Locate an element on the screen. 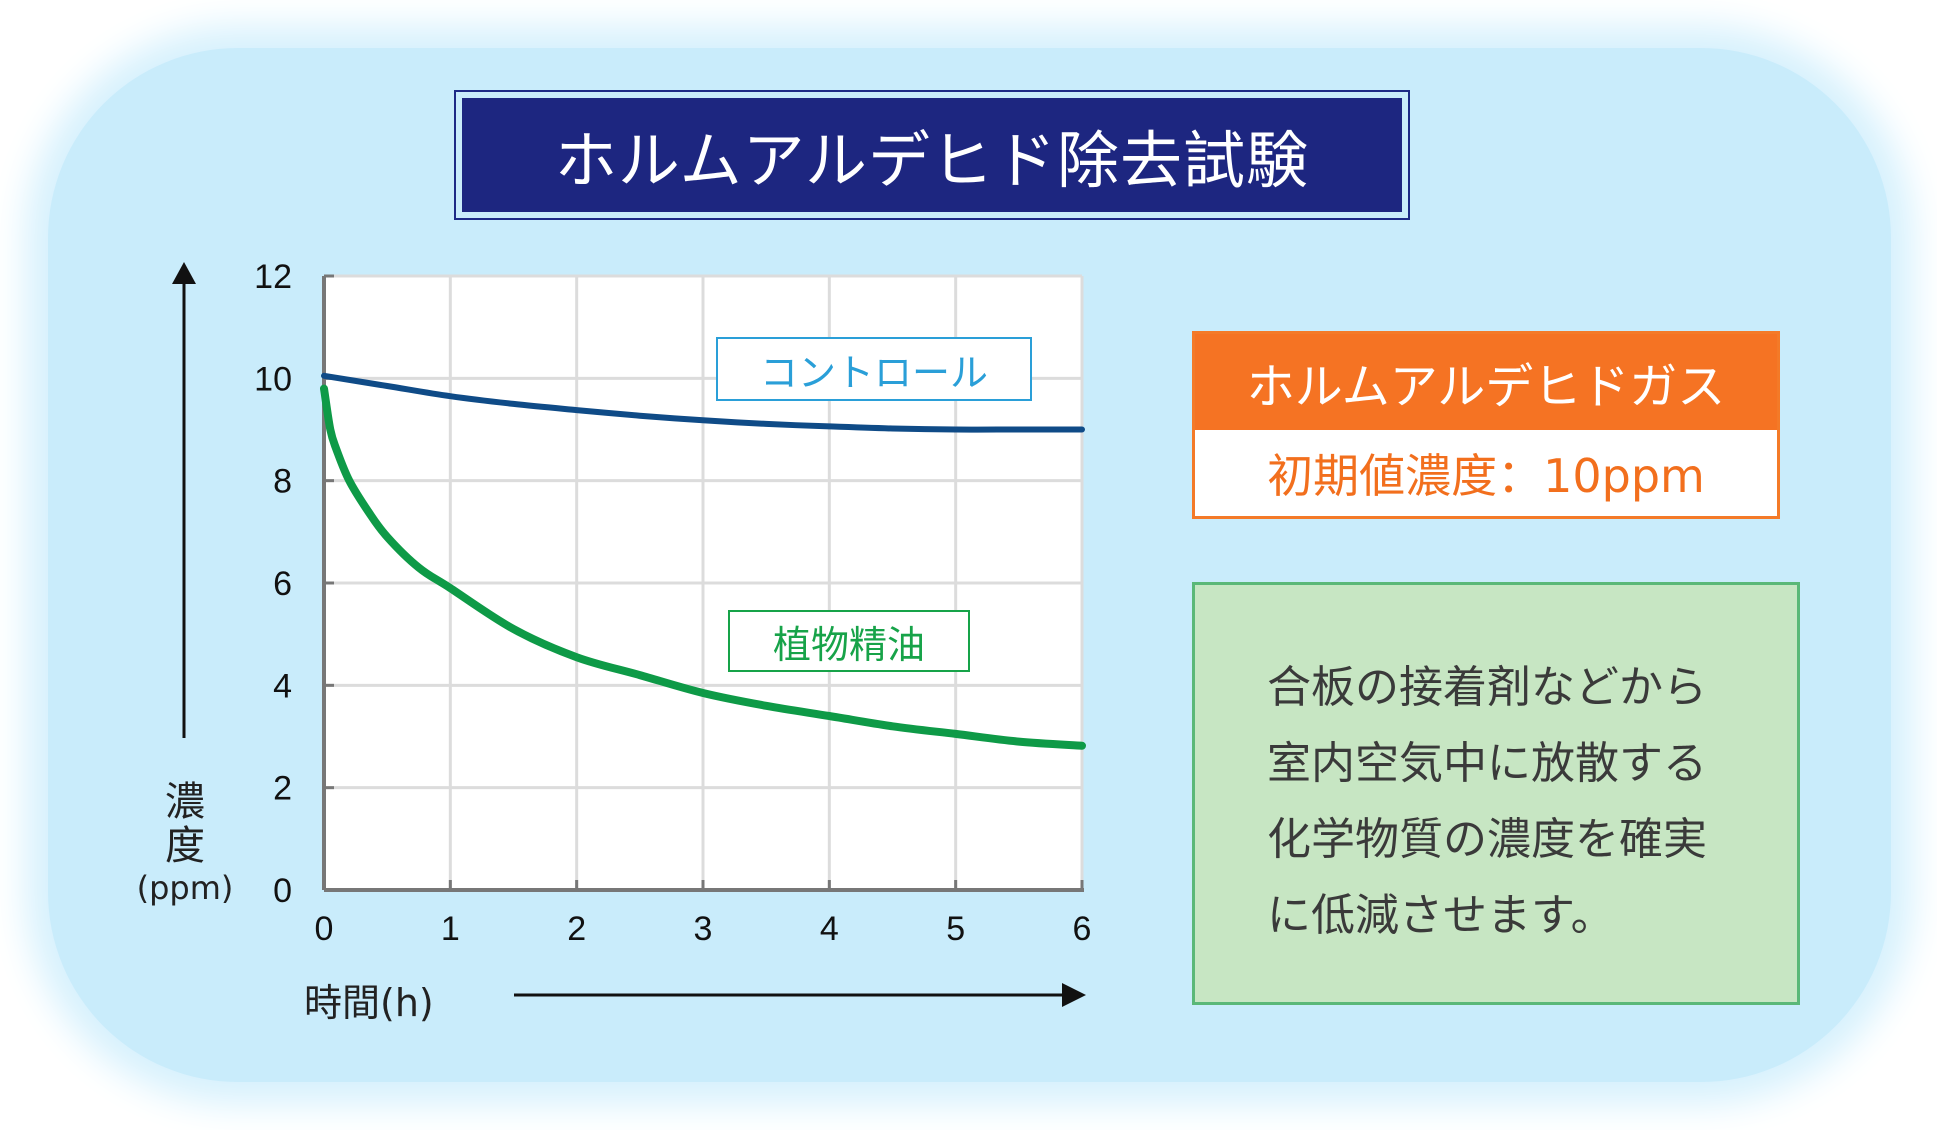 The height and width of the screenshot is (1130, 1937). legend-plant-essential-oil: 植物精油 is located at coordinates (849, 641).